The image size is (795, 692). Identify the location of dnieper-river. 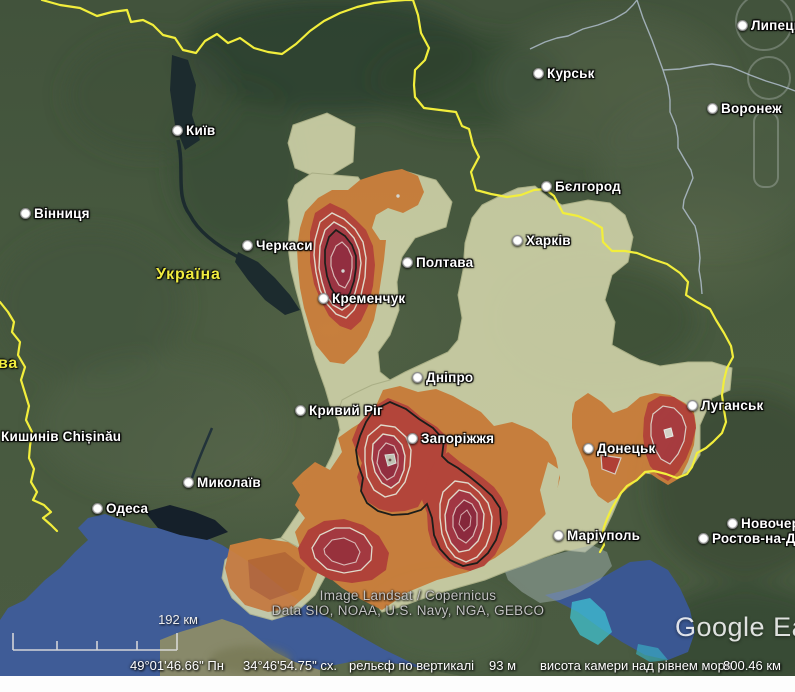
(208, 199).